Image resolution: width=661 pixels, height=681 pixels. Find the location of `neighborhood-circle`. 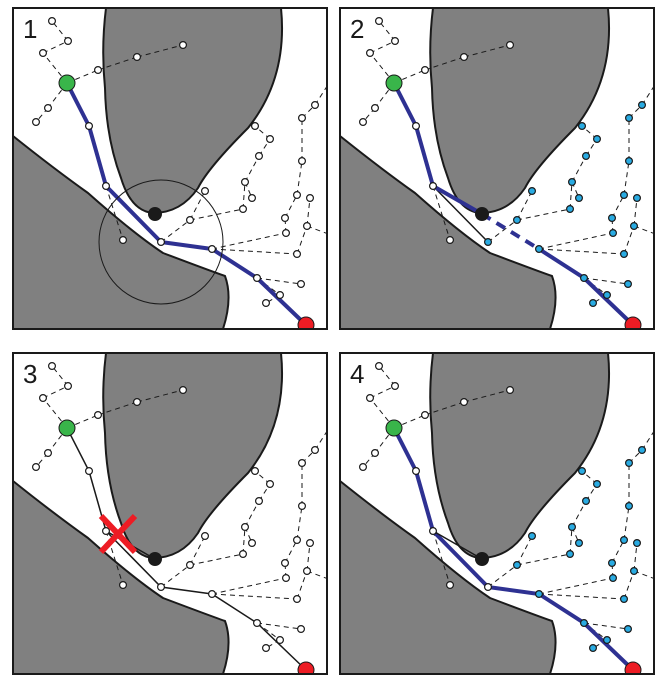

neighborhood-circle is located at coordinates (161, 242).